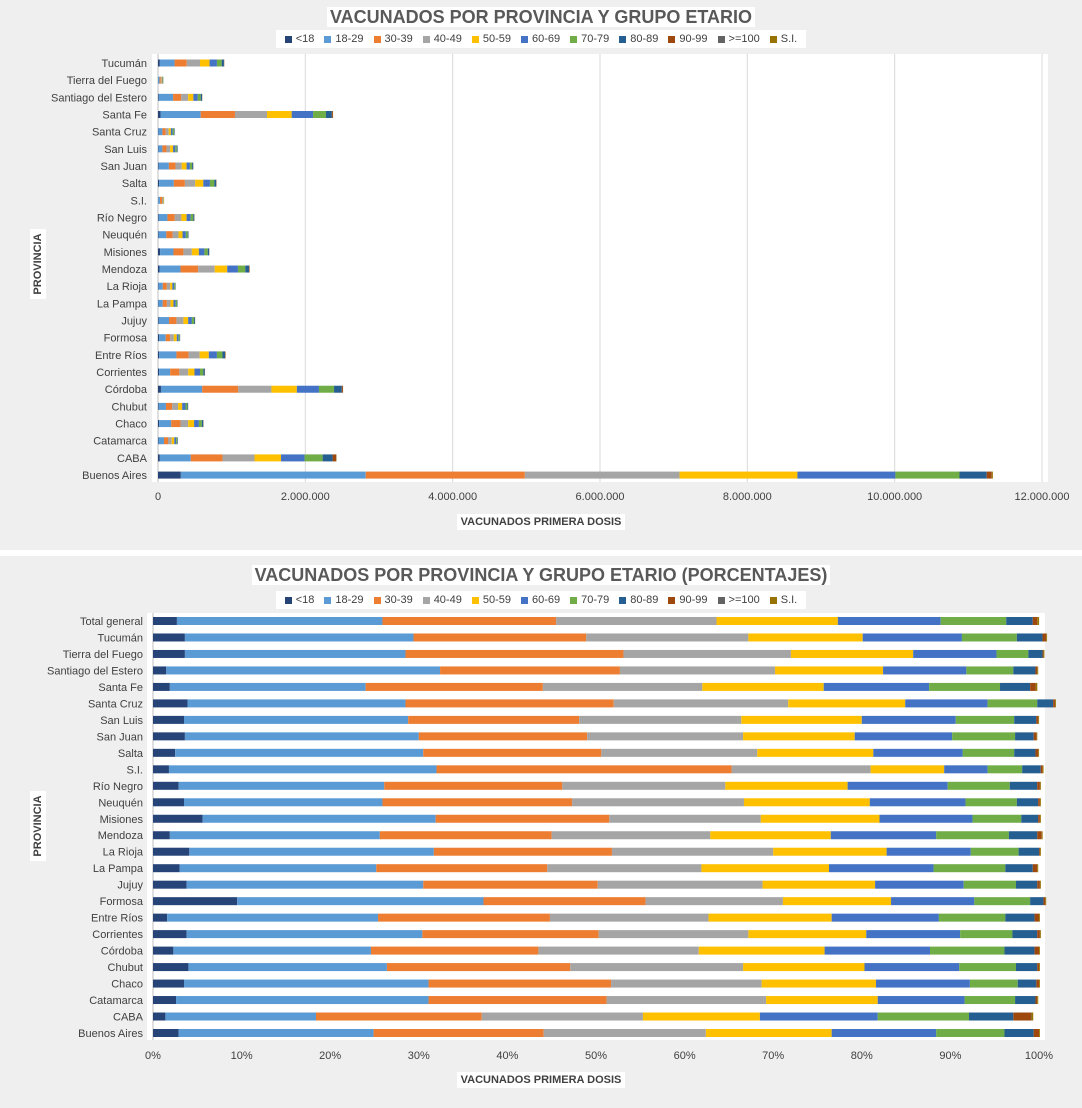 This screenshot has width=1082, height=1108. What do you see at coordinates (595, 600) in the screenshot?
I see `legend-label: 70-79` at bounding box center [595, 600].